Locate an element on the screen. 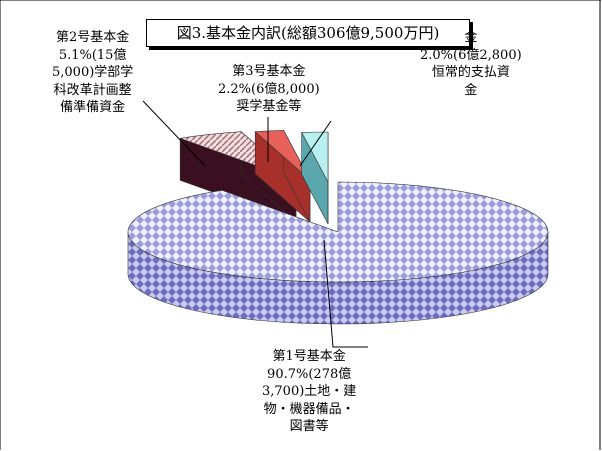 The image size is (602, 451). slice-label-line: 備準備資金 is located at coordinates (93, 107).